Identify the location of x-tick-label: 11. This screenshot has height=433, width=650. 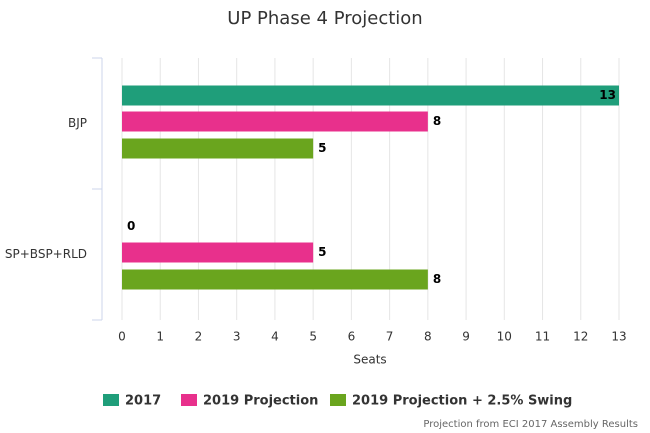
(542, 337).